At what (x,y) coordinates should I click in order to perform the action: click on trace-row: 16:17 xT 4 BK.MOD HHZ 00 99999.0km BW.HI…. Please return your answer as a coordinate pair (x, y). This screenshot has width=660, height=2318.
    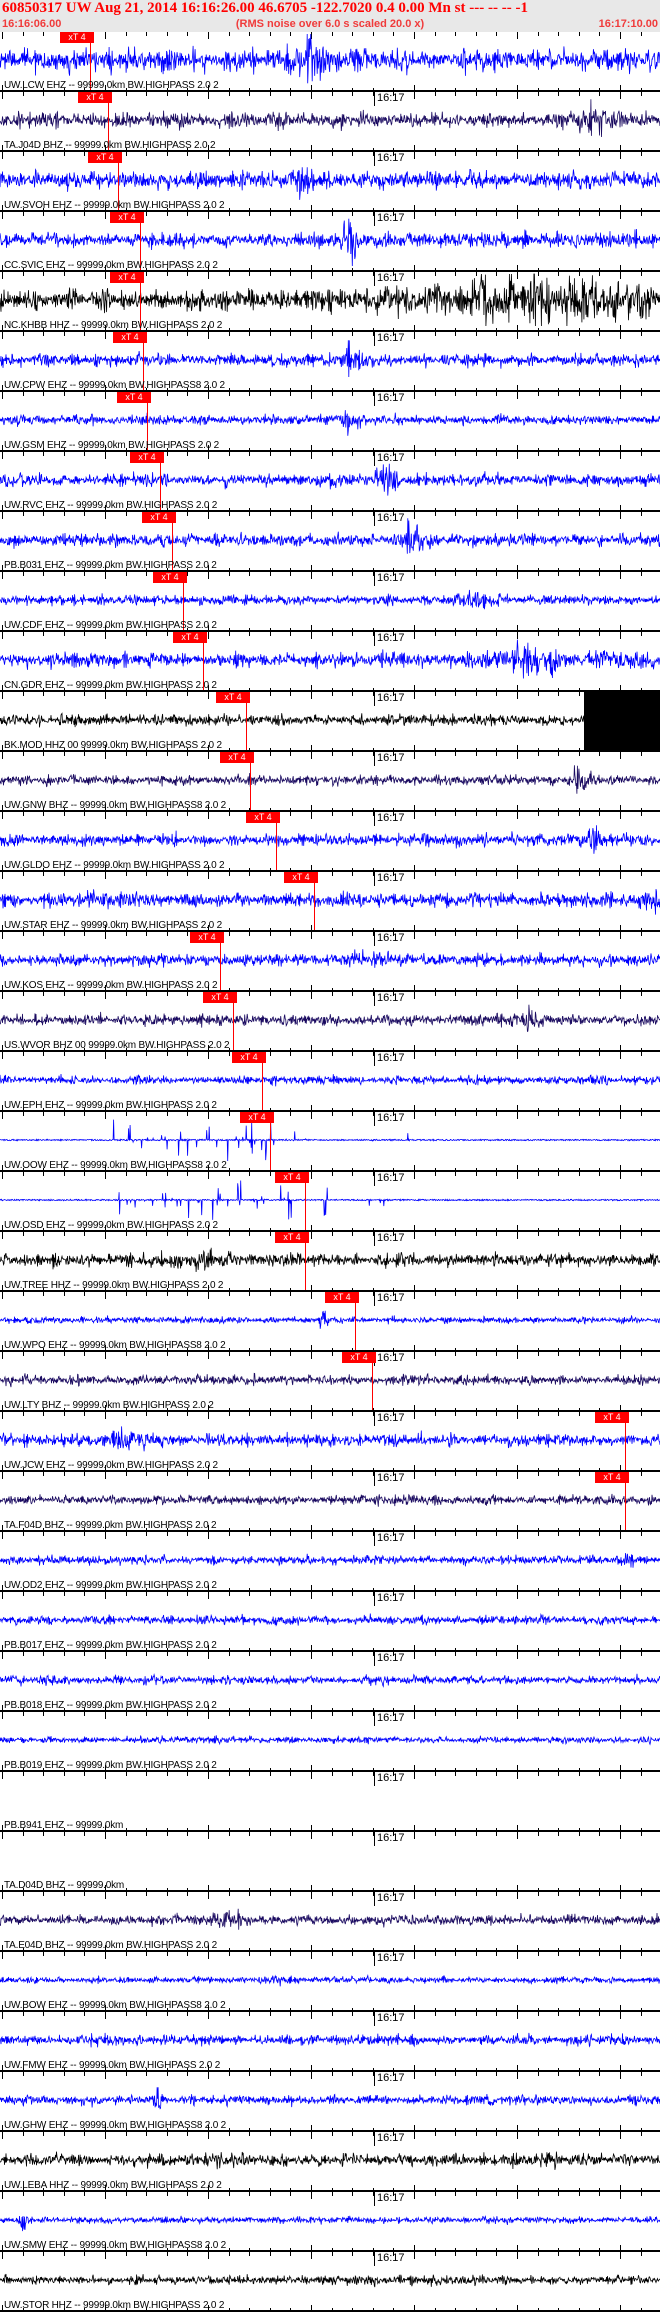
    Looking at the image, I should click on (330, 722).